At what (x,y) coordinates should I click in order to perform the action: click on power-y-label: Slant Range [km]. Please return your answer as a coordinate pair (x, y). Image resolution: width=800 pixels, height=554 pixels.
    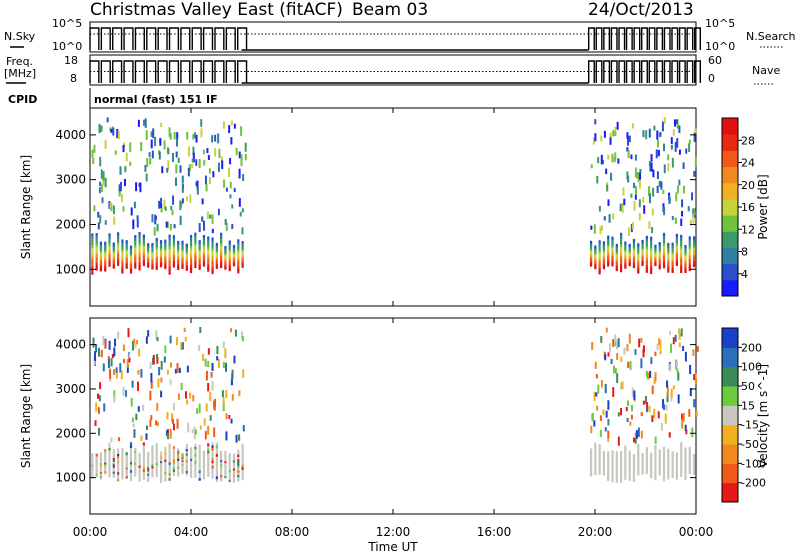
    Looking at the image, I should click on (26, 207).